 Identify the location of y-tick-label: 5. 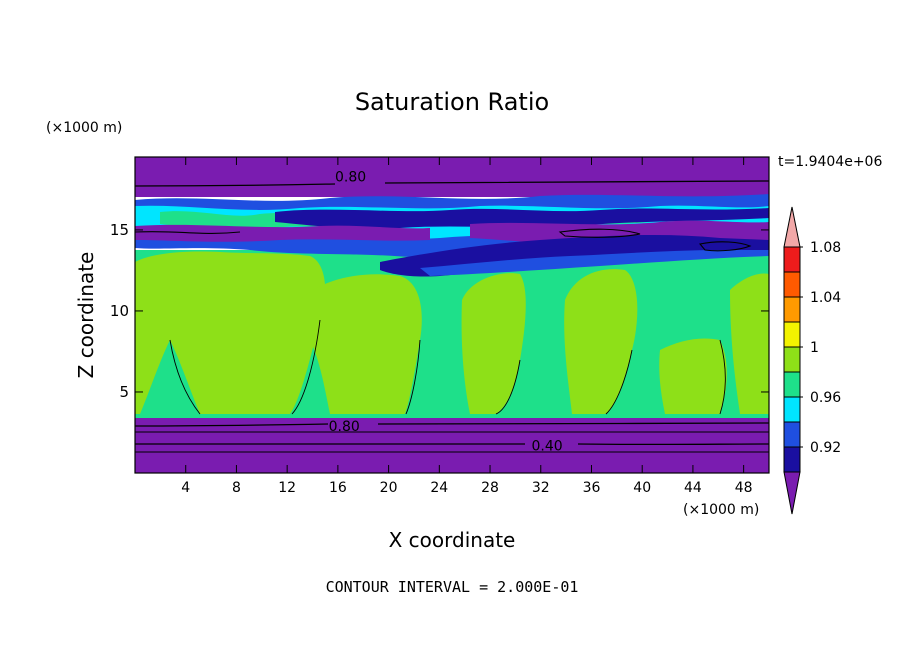
(124, 392).